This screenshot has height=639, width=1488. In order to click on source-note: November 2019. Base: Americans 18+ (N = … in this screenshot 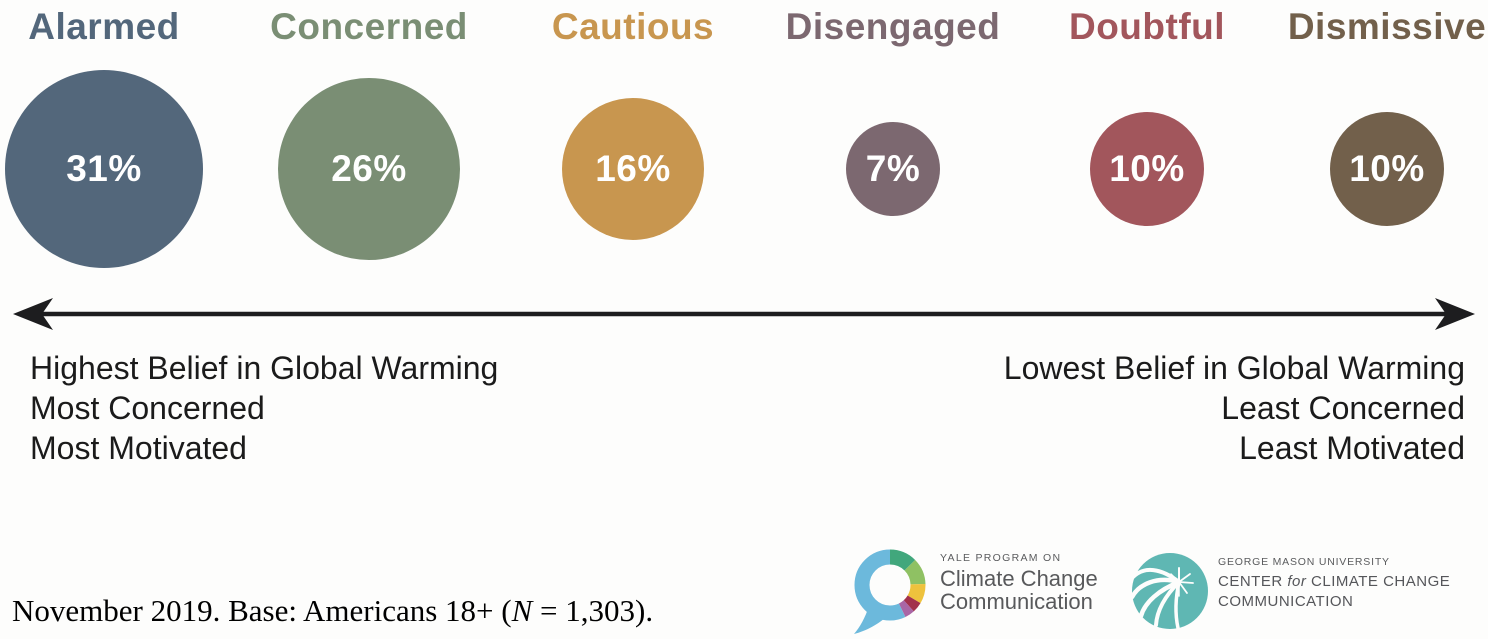, I will do `click(332, 611)`.